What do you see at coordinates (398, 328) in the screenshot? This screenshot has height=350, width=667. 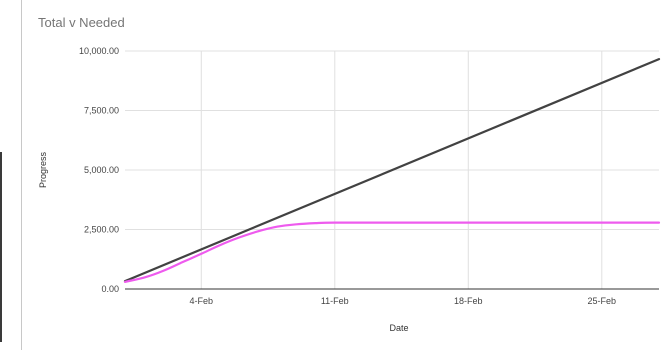 I see `x-axis-title: Date` at bounding box center [398, 328].